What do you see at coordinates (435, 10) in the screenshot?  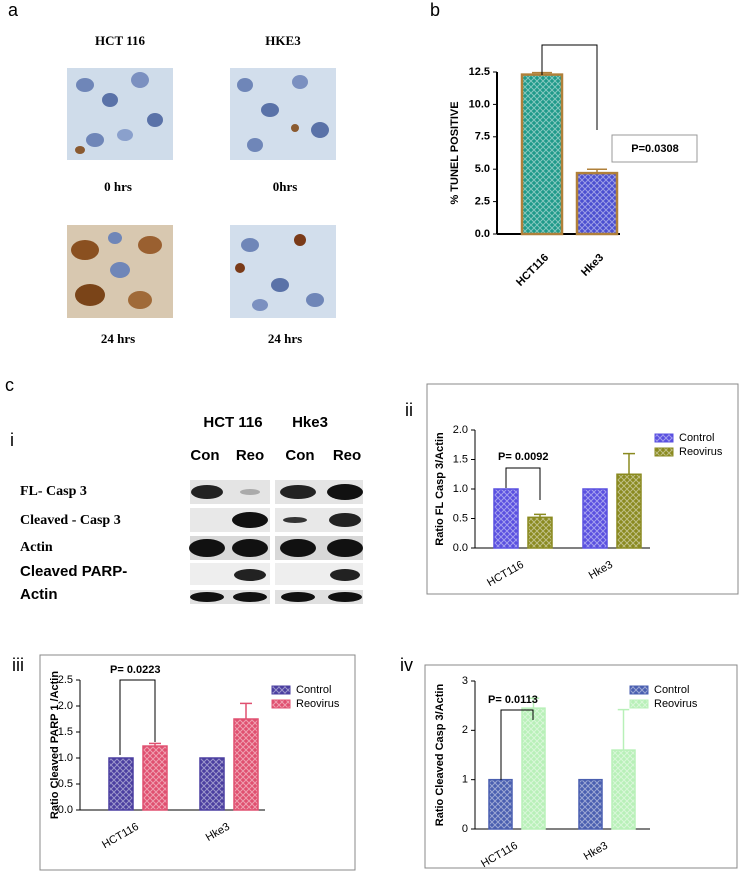 I see `panel-label: b` at bounding box center [435, 10].